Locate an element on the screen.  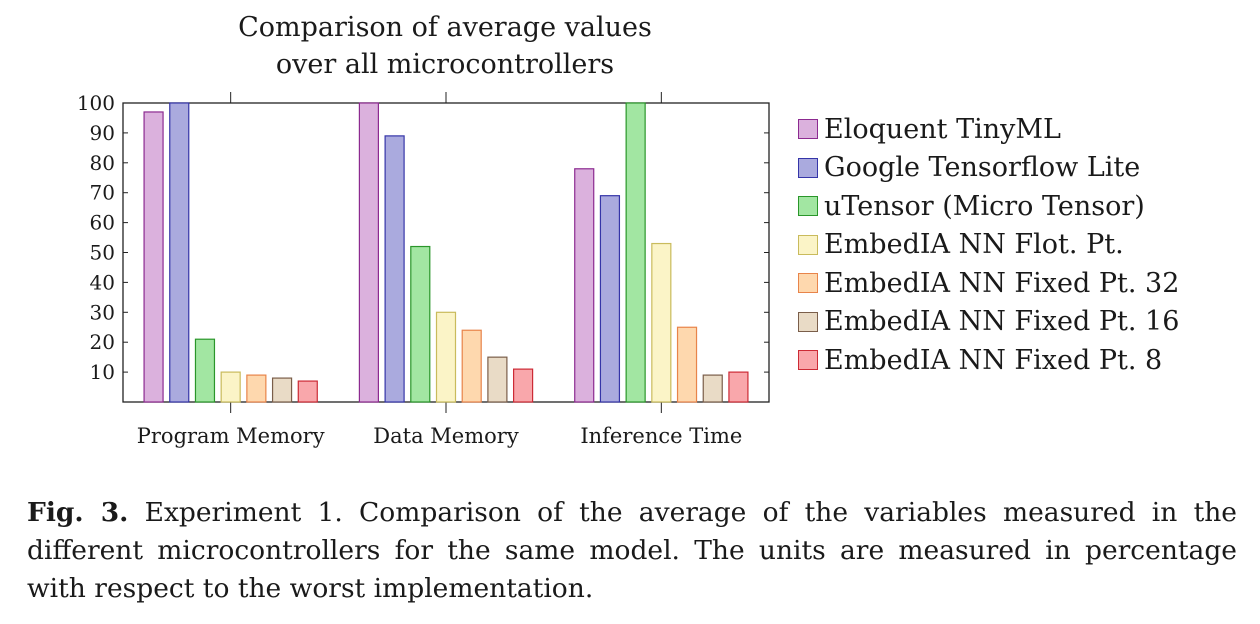
legend-item: uTensor (Micro Tensor) is located at coordinates (988, 206).